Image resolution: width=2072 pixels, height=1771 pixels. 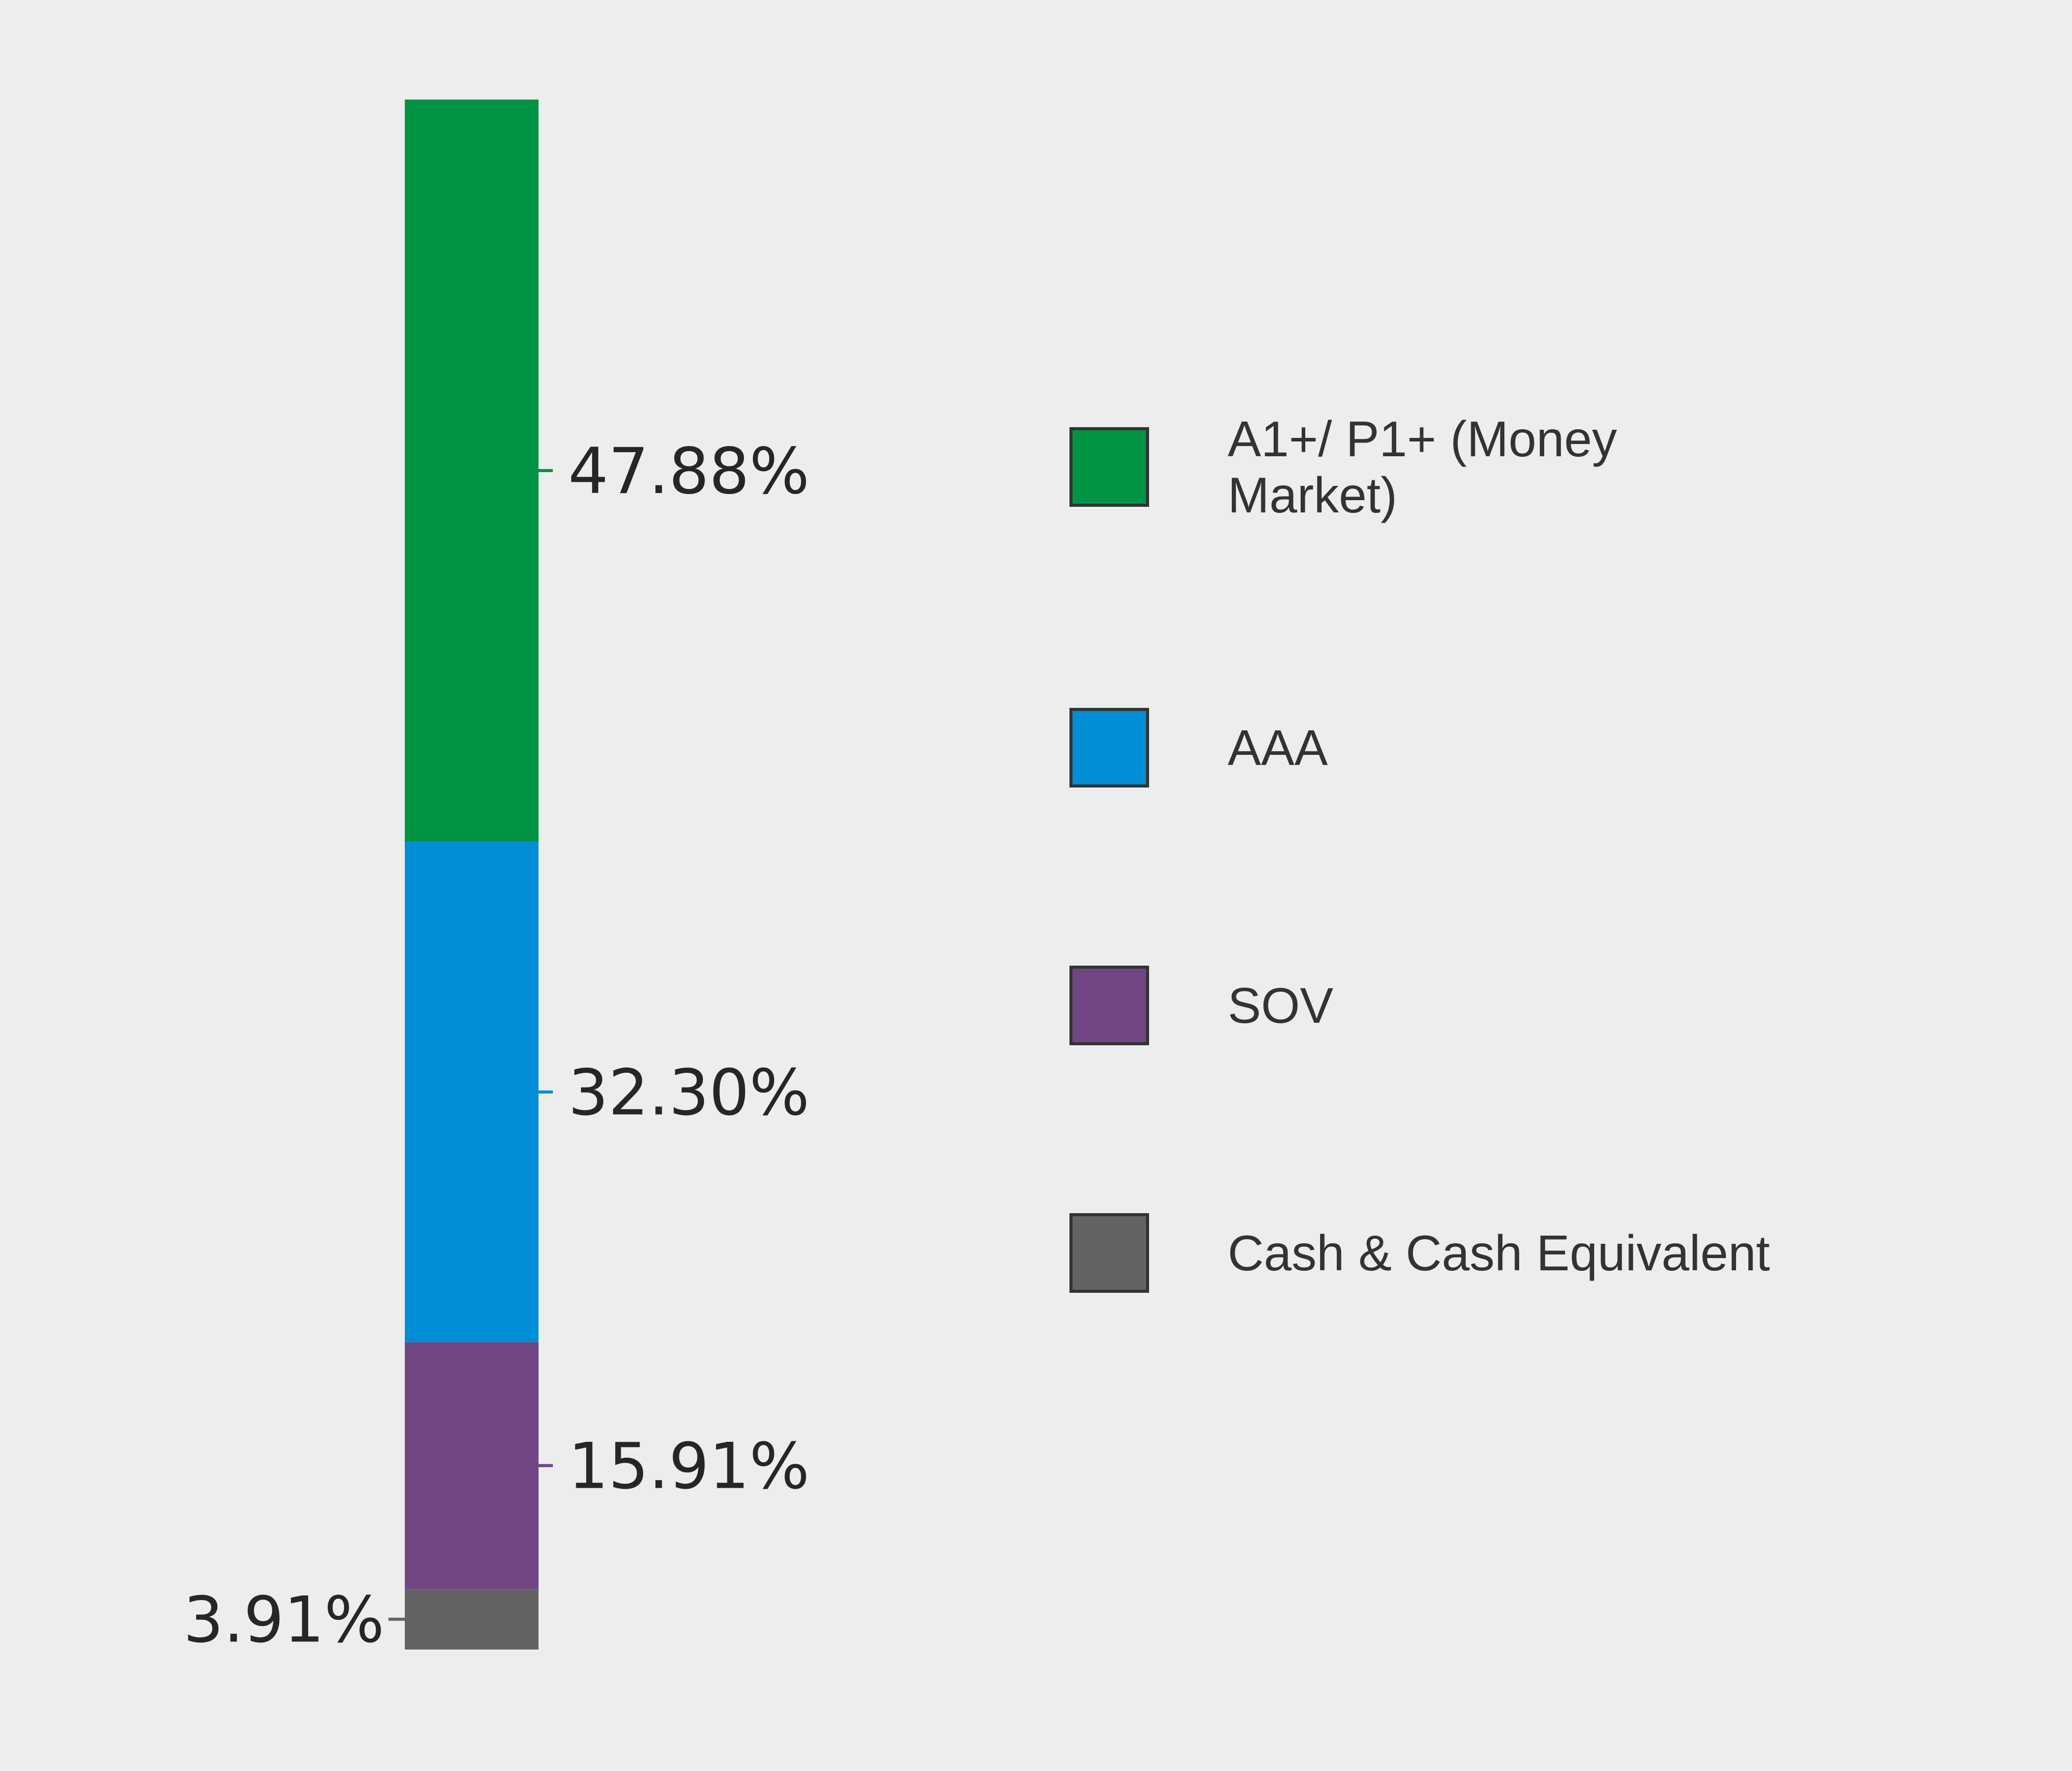 What do you see at coordinates (1198, 748) in the screenshot?
I see `legend-item: AAA` at bounding box center [1198, 748].